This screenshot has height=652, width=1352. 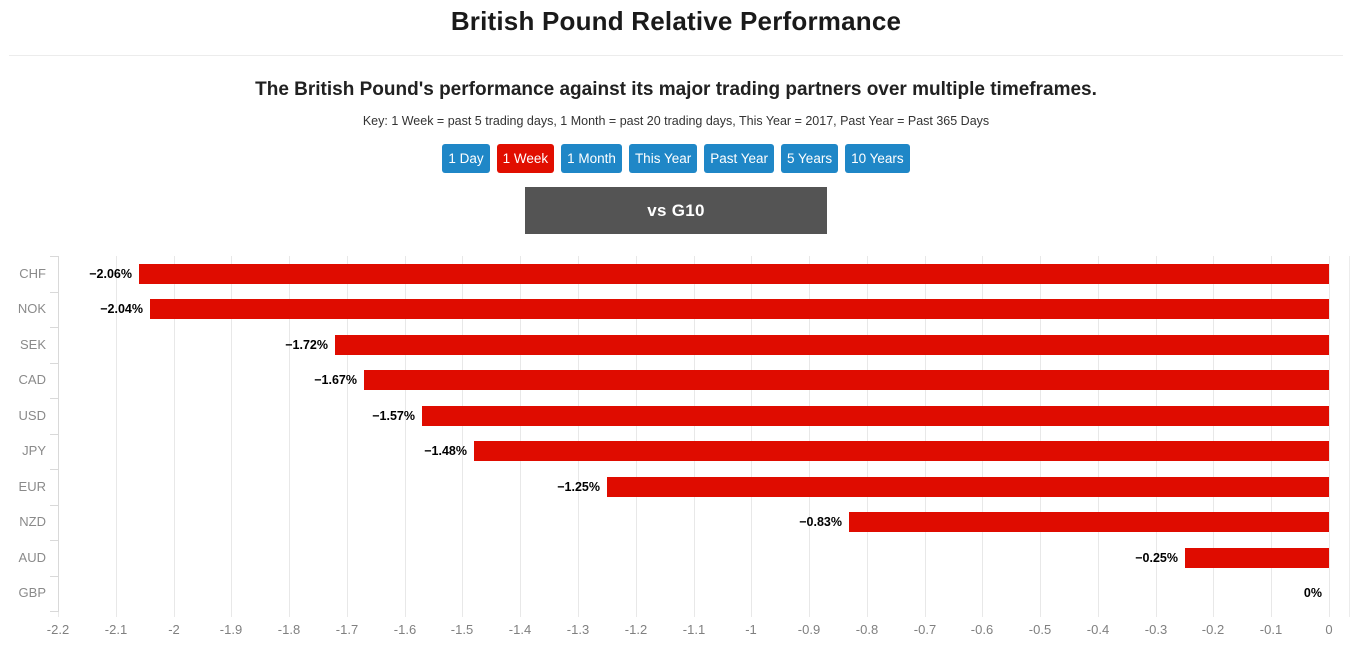 I want to click on value-label-eur: −1.25%, so click(x=578, y=487).